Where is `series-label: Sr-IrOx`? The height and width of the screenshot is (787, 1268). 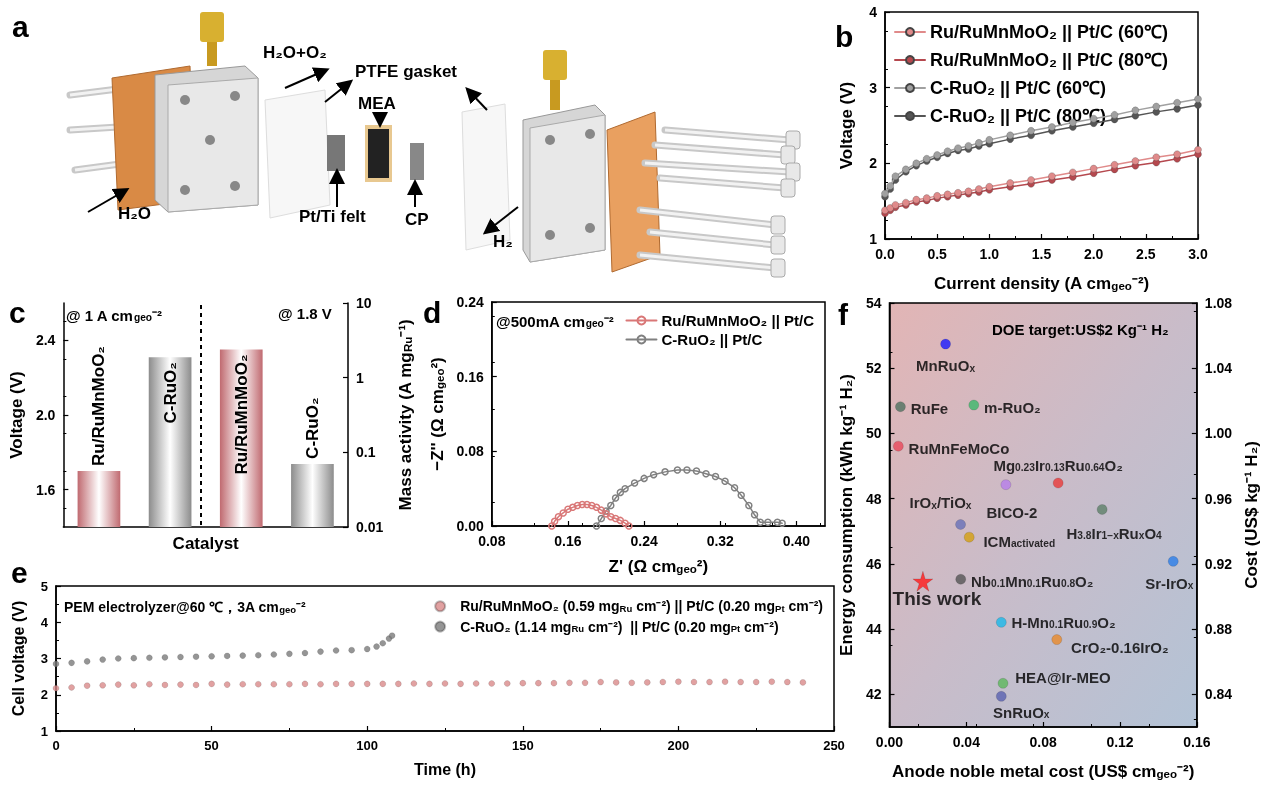
series-label: Sr-IrOx is located at coordinates (1169, 583).